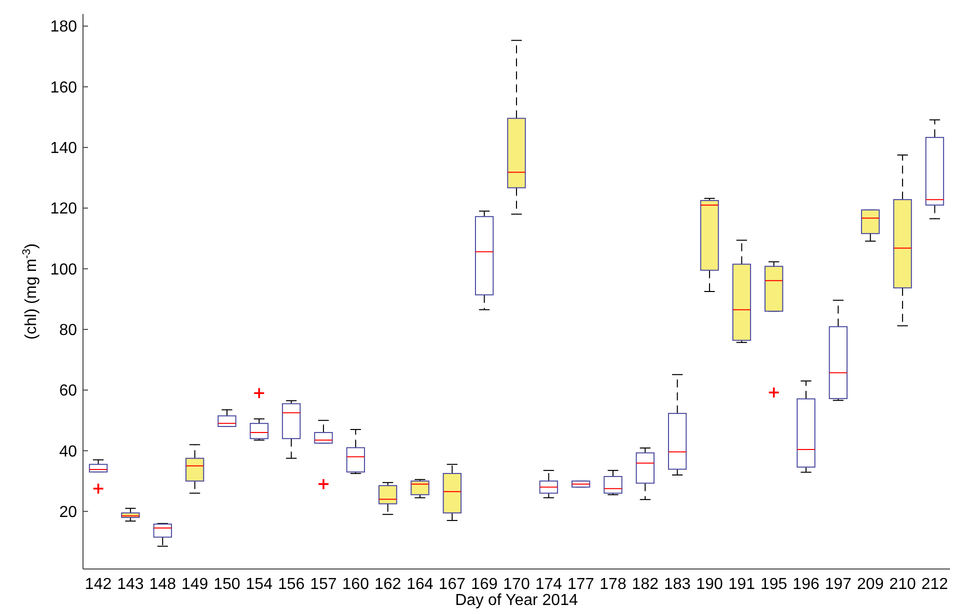 This screenshot has height=614, width=956. What do you see at coordinates (388, 584) in the screenshot?
I see `x-tick-label: 162` at bounding box center [388, 584].